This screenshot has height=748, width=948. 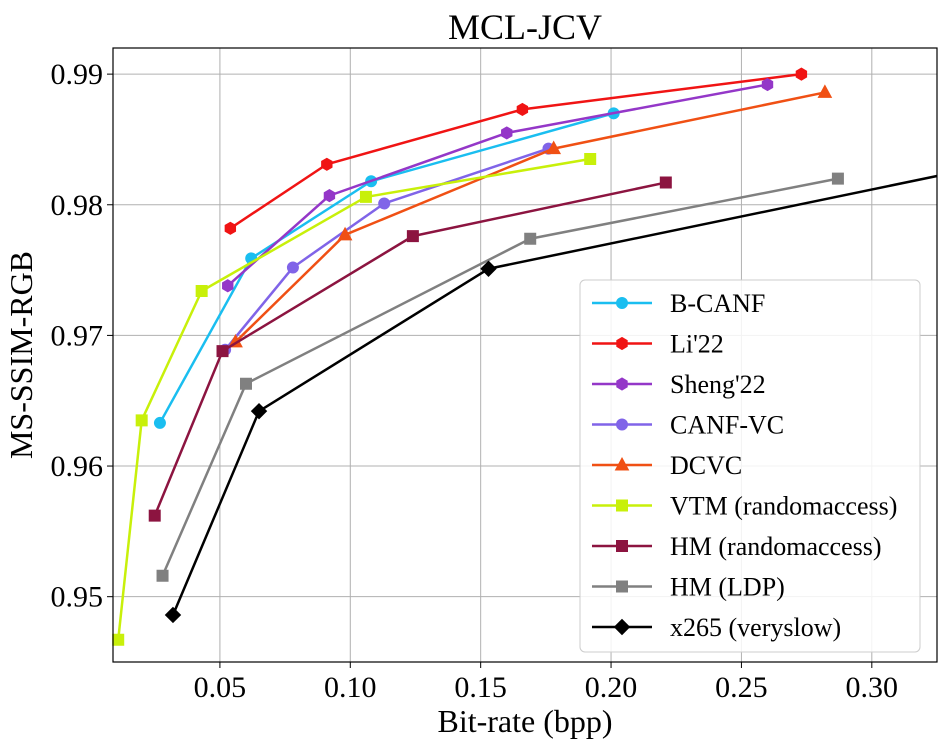 What do you see at coordinates (611, 687) in the screenshot?
I see `x-tick-label: 0.20` at bounding box center [611, 687].